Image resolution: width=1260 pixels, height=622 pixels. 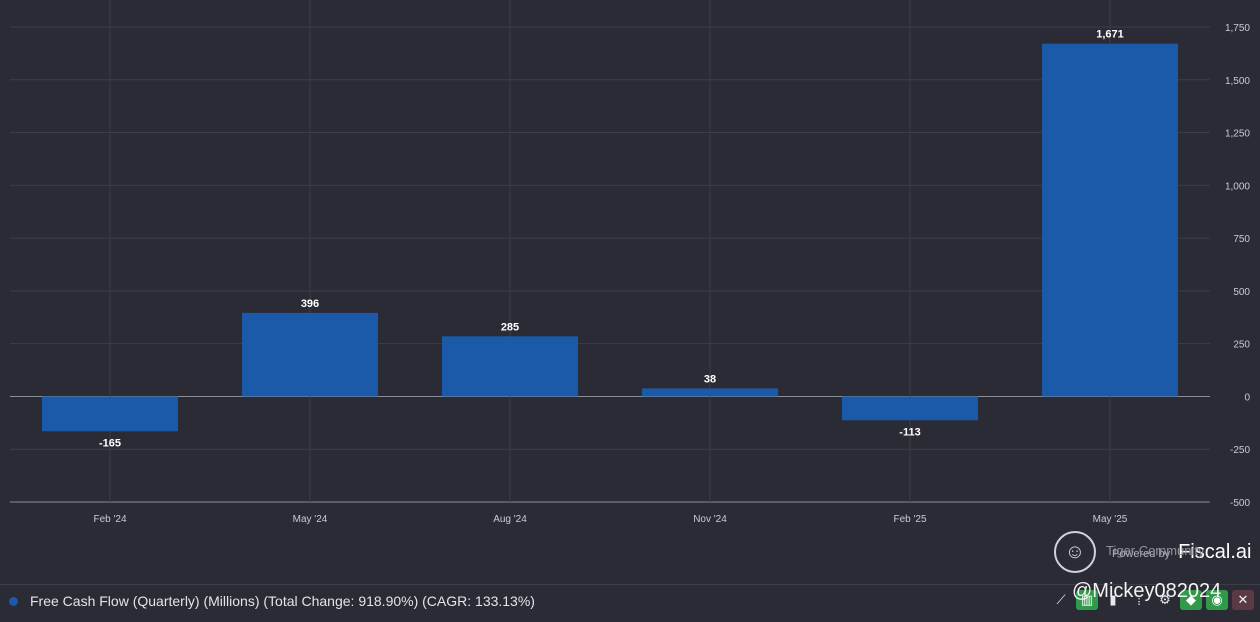 What do you see at coordinates (510, 327) in the screenshot?
I see `bar-data-label: 285` at bounding box center [510, 327].